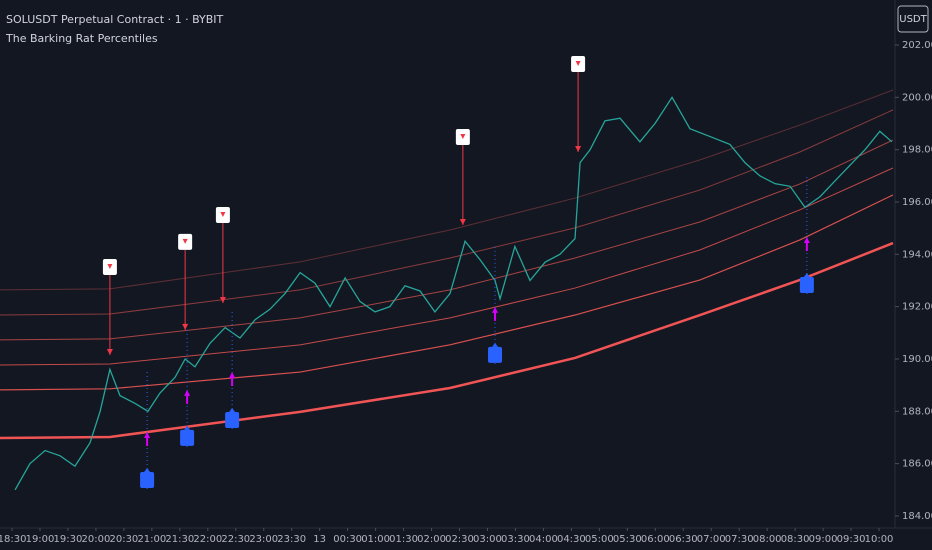  Describe the element at coordinates (263, 539) in the screenshot. I see `x-tick-label: 23:00` at that location.